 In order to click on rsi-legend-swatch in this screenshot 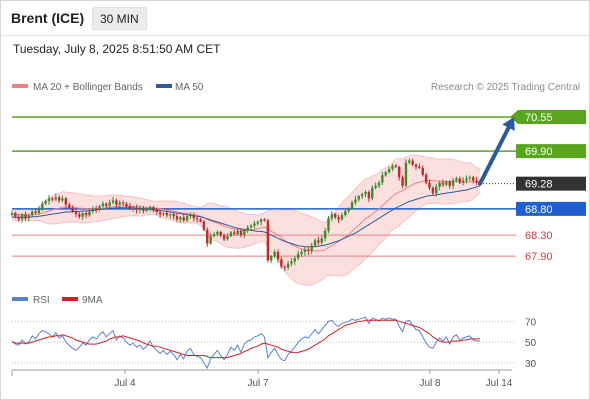, I will do `click(20, 299)`.